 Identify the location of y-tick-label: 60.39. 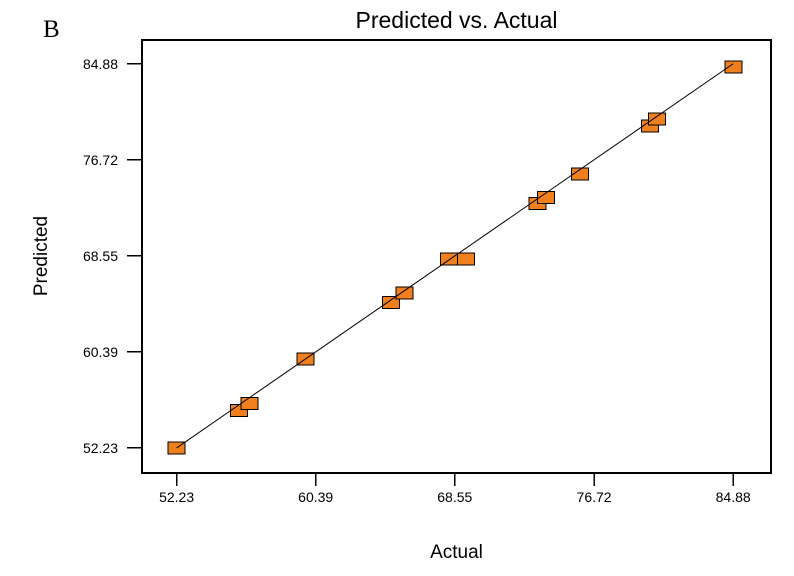
(100, 352).